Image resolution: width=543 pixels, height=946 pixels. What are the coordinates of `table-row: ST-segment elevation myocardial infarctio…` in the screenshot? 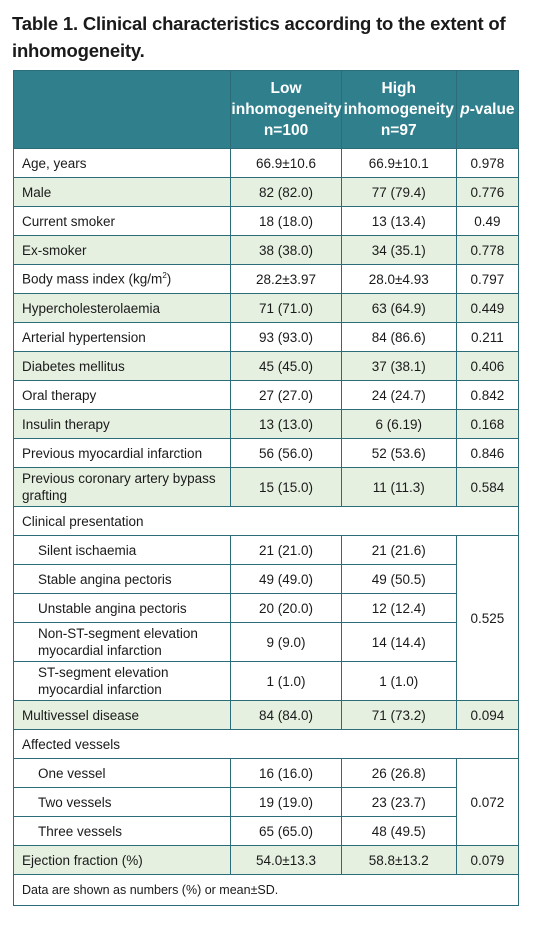 It's located at (265, 681).